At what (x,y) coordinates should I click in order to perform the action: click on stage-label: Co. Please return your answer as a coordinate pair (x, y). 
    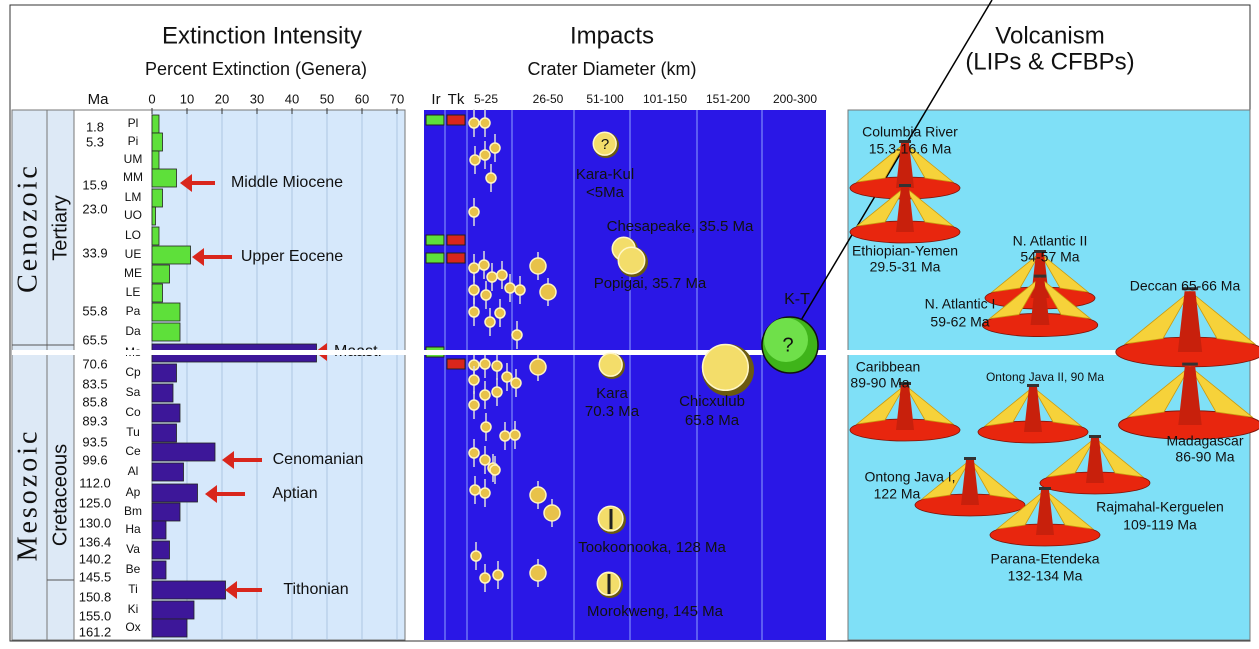
    Looking at the image, I should click on (133, 412).